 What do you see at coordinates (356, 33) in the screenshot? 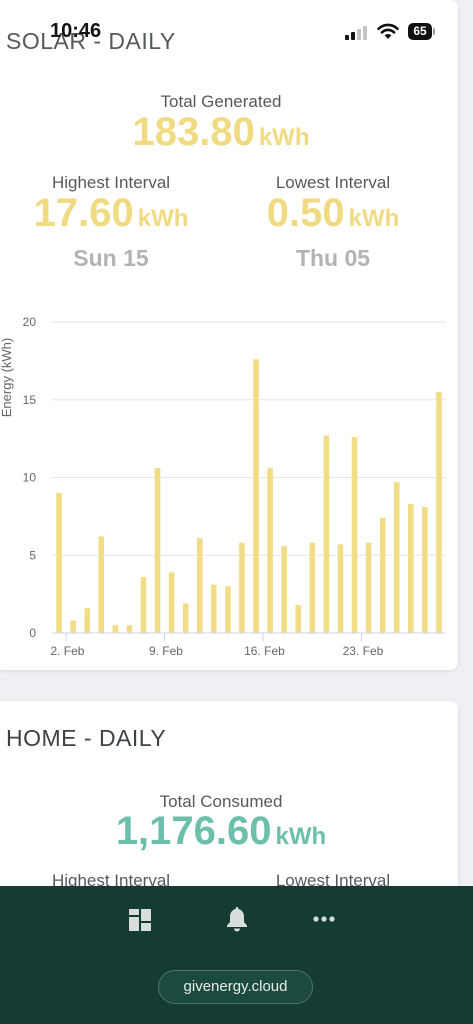
I see `cellular-signal-icon` at bounding box center [356, 33].